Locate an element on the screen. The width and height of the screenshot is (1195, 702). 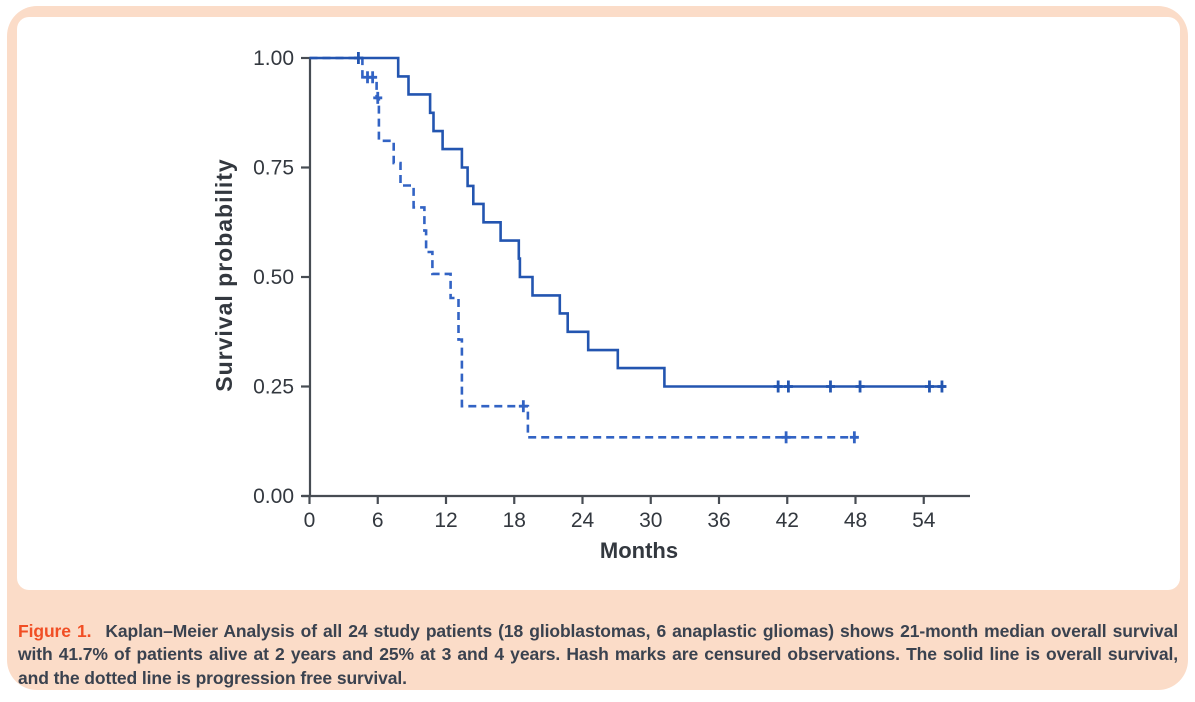
x-tick-label: 0 is located at coordinates (310, 520).